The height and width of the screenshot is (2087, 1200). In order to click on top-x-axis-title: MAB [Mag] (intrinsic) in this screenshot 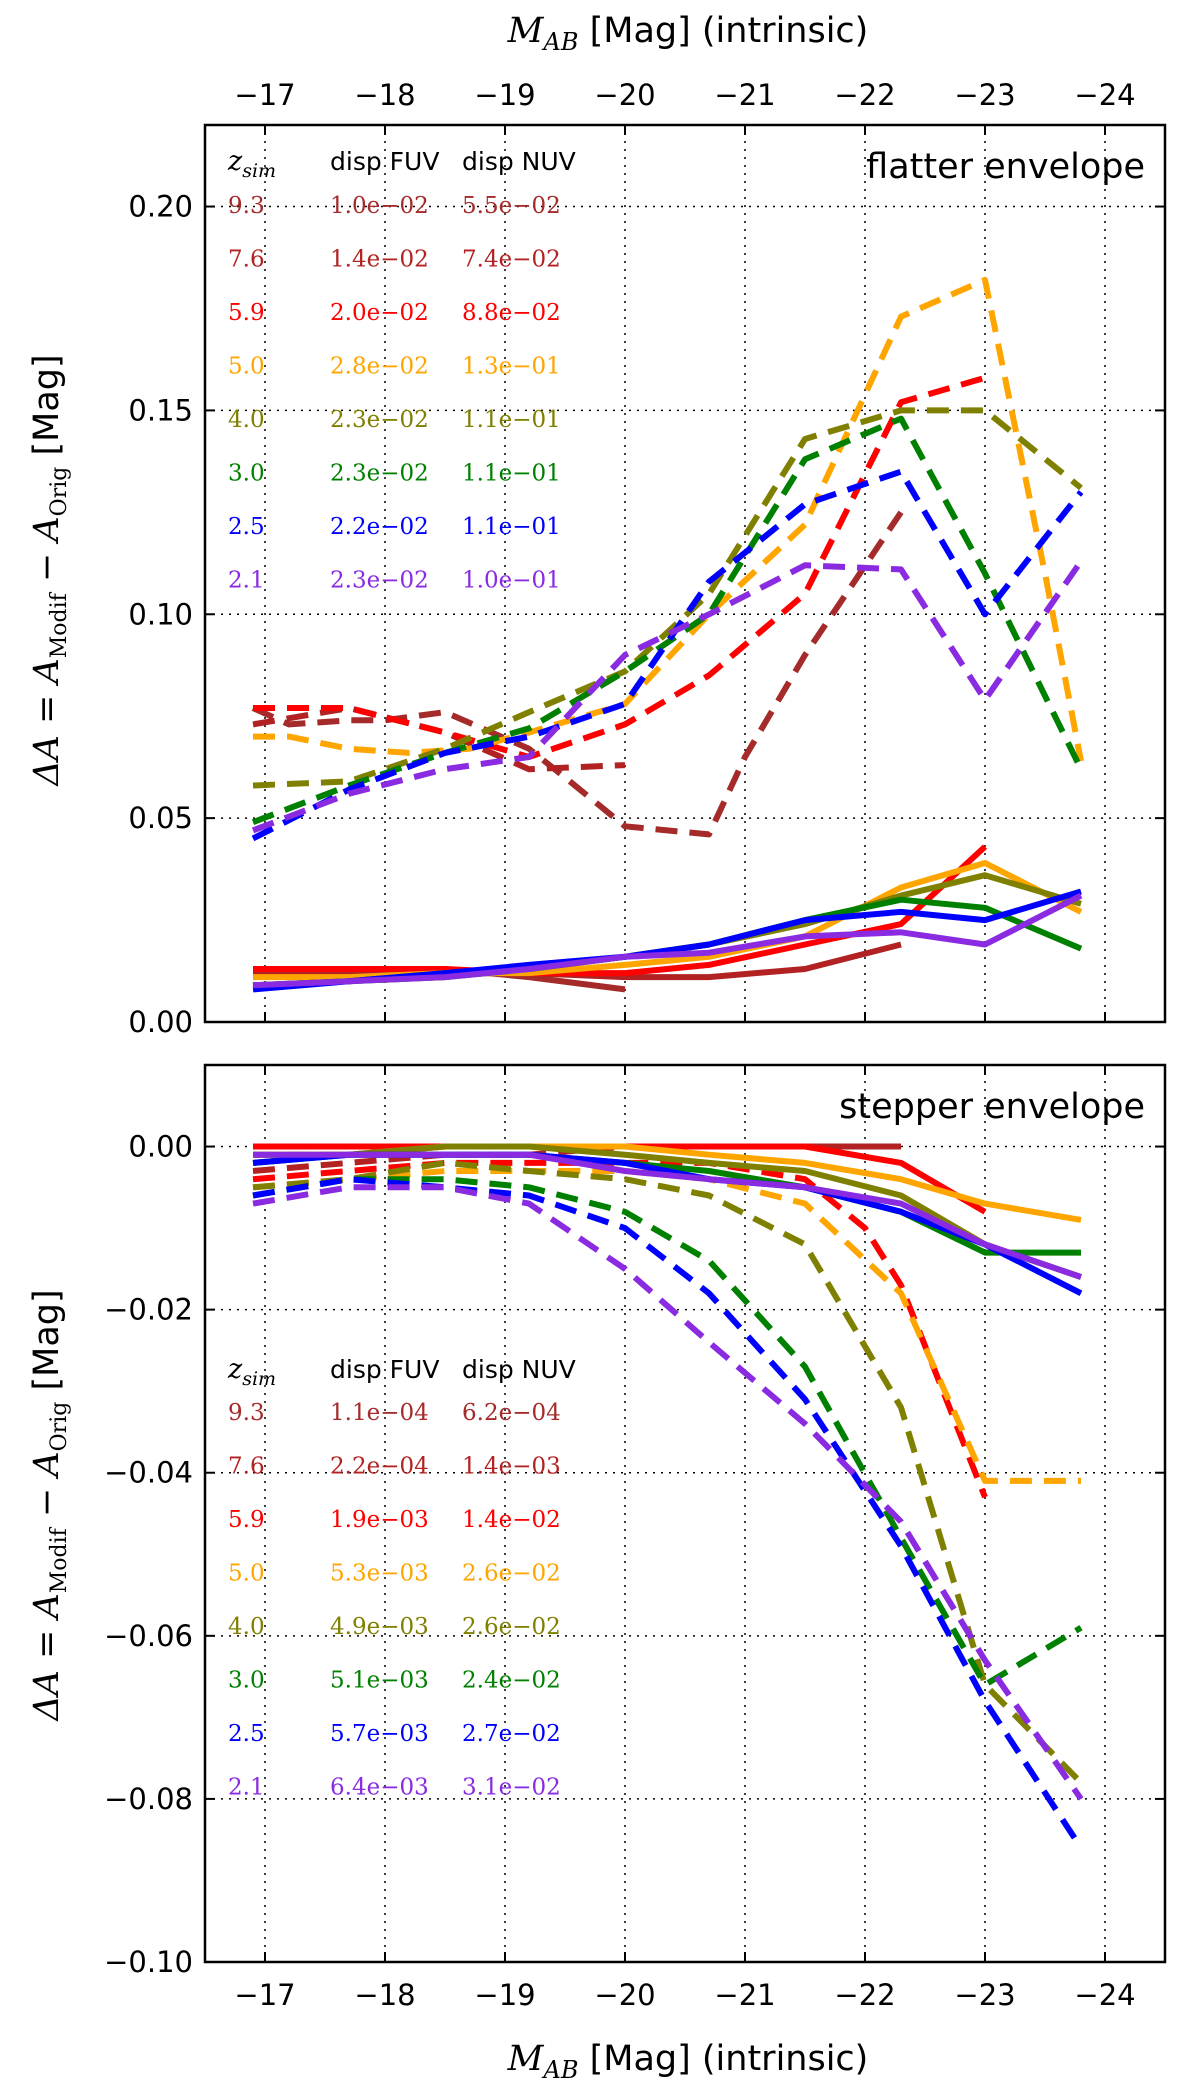, I will do `click(688, 33)`.